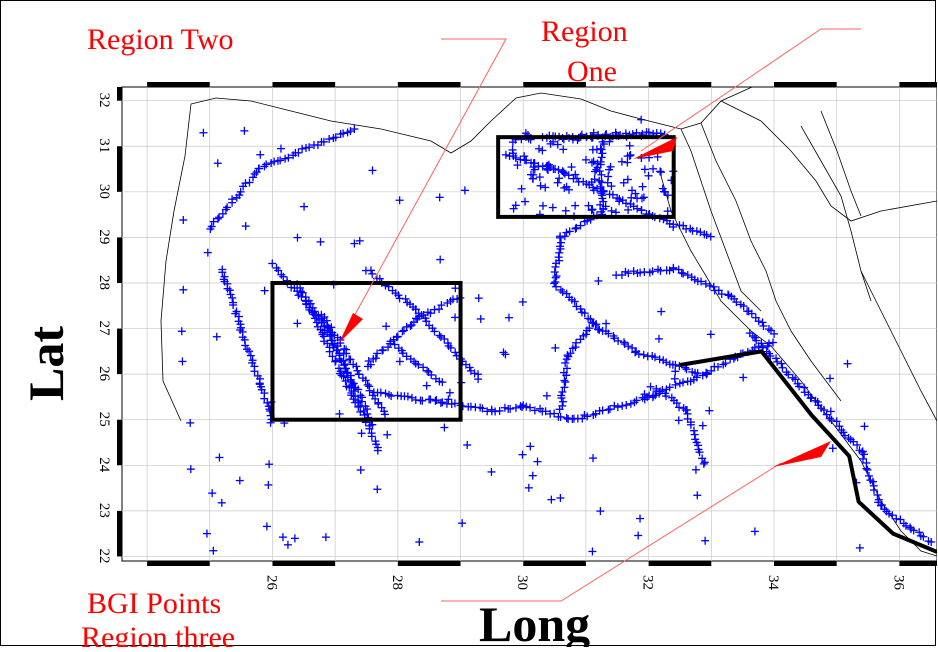 Image resolution: width=938 pixels, height=652 pixels. Describe the element at coordinates (429, 563) in the screenshot. I see `bottom-frame-bar` at that location.